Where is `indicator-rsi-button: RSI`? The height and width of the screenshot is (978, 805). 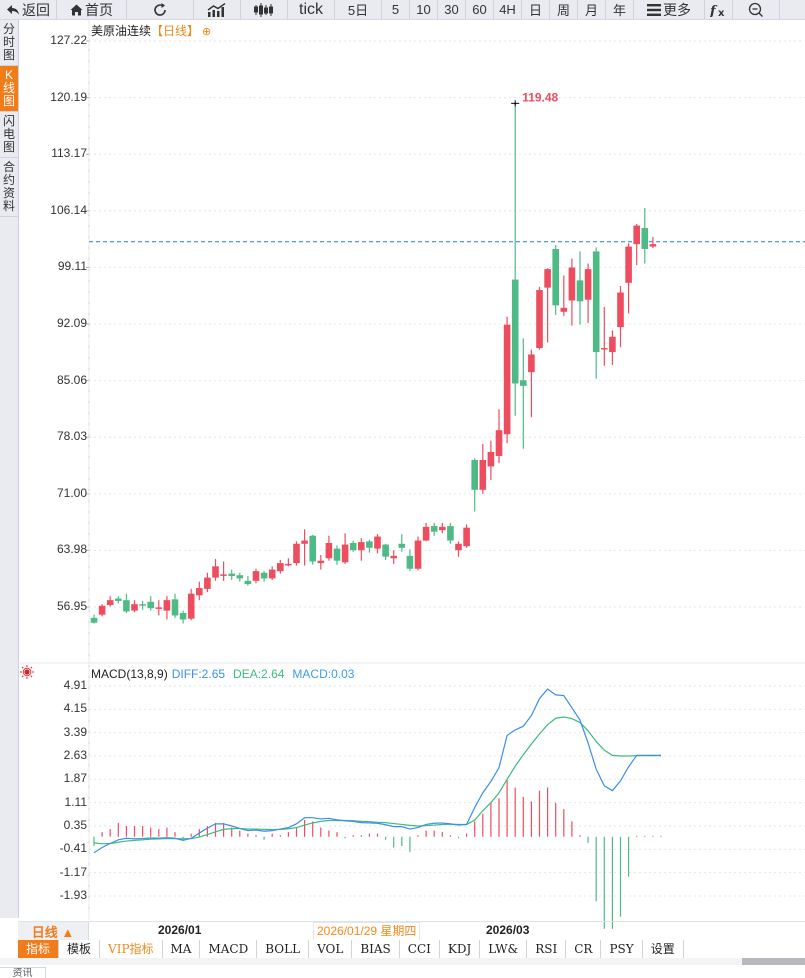 indicator-rsi-button: RSI is located at coordinates (547, 949).